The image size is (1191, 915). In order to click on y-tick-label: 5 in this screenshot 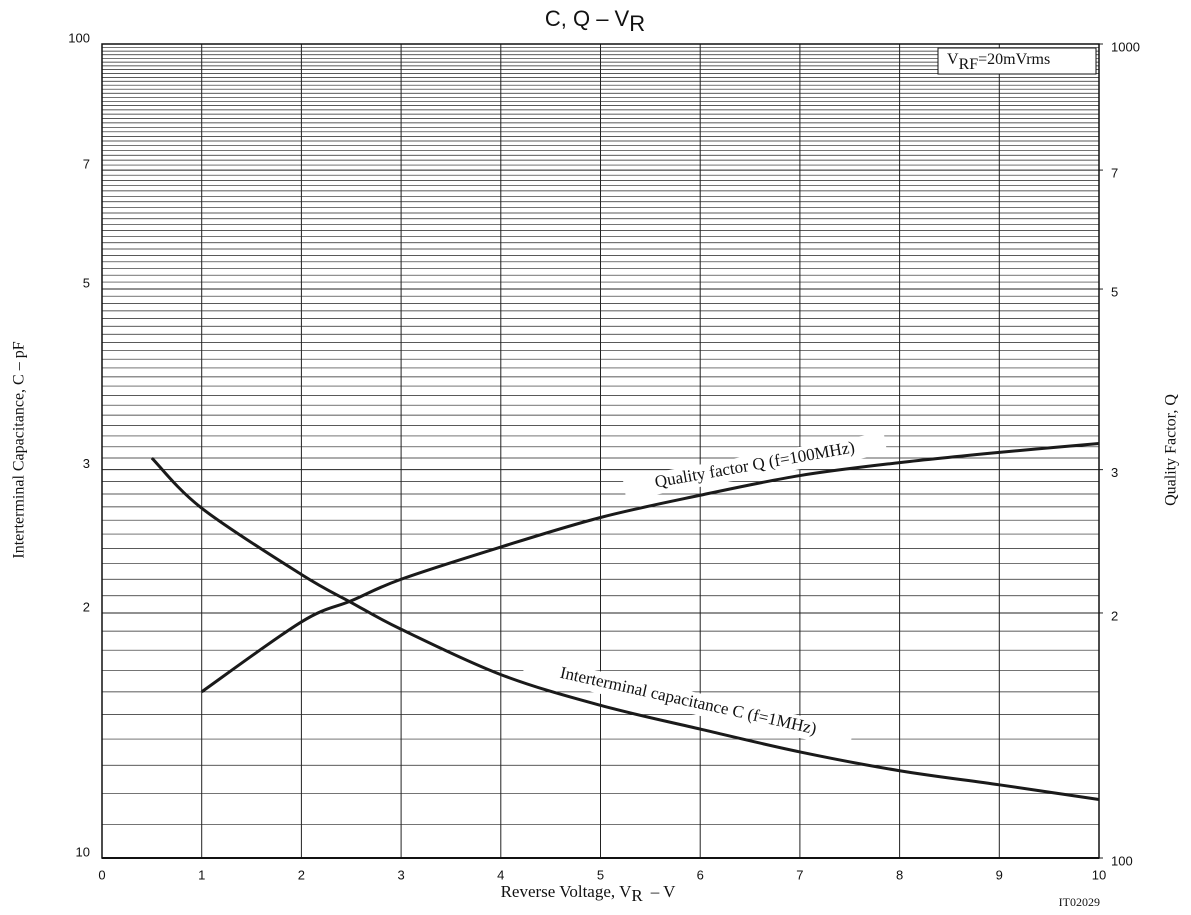, I will do `click(86, 282)`.